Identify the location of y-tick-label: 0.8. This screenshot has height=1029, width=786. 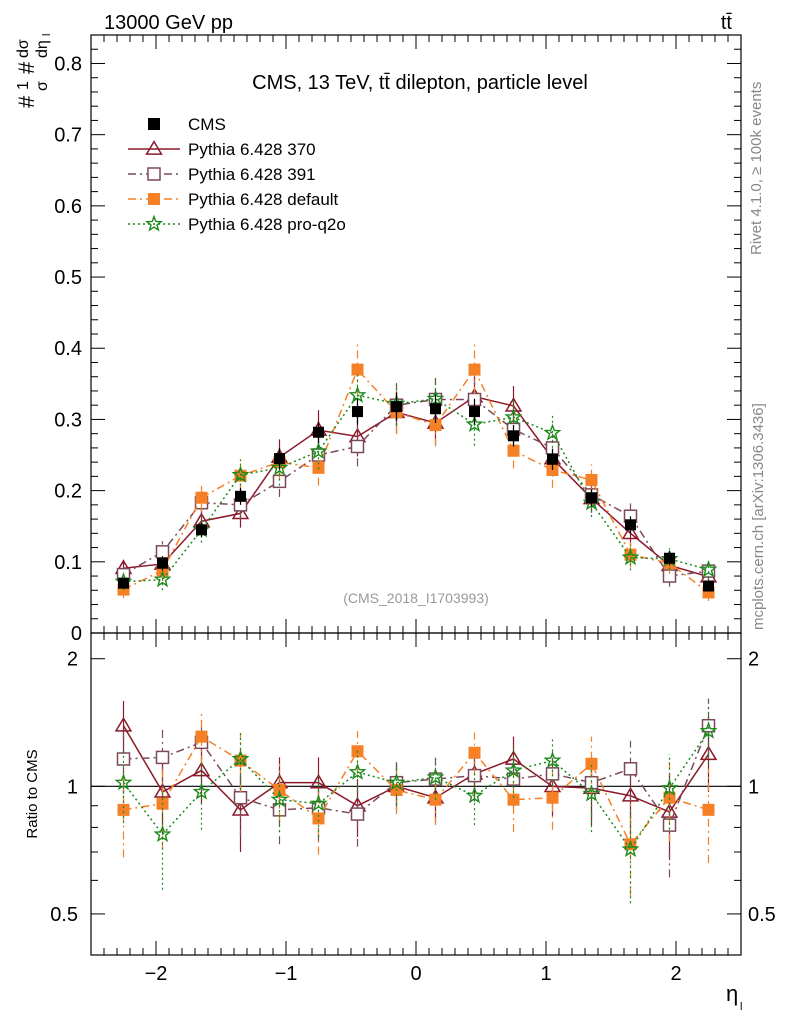
(68, 64).